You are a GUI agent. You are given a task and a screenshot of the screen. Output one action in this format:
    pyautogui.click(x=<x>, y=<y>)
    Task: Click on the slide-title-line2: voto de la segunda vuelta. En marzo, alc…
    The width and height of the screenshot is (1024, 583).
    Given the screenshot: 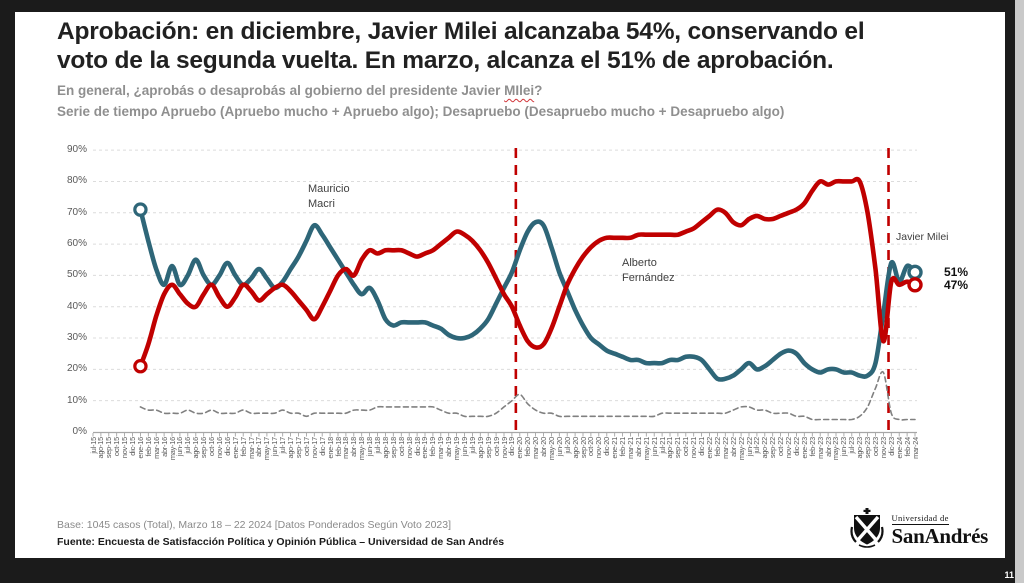 What is the action you would take?
    pyautogui.click(x=445, y=60)
    